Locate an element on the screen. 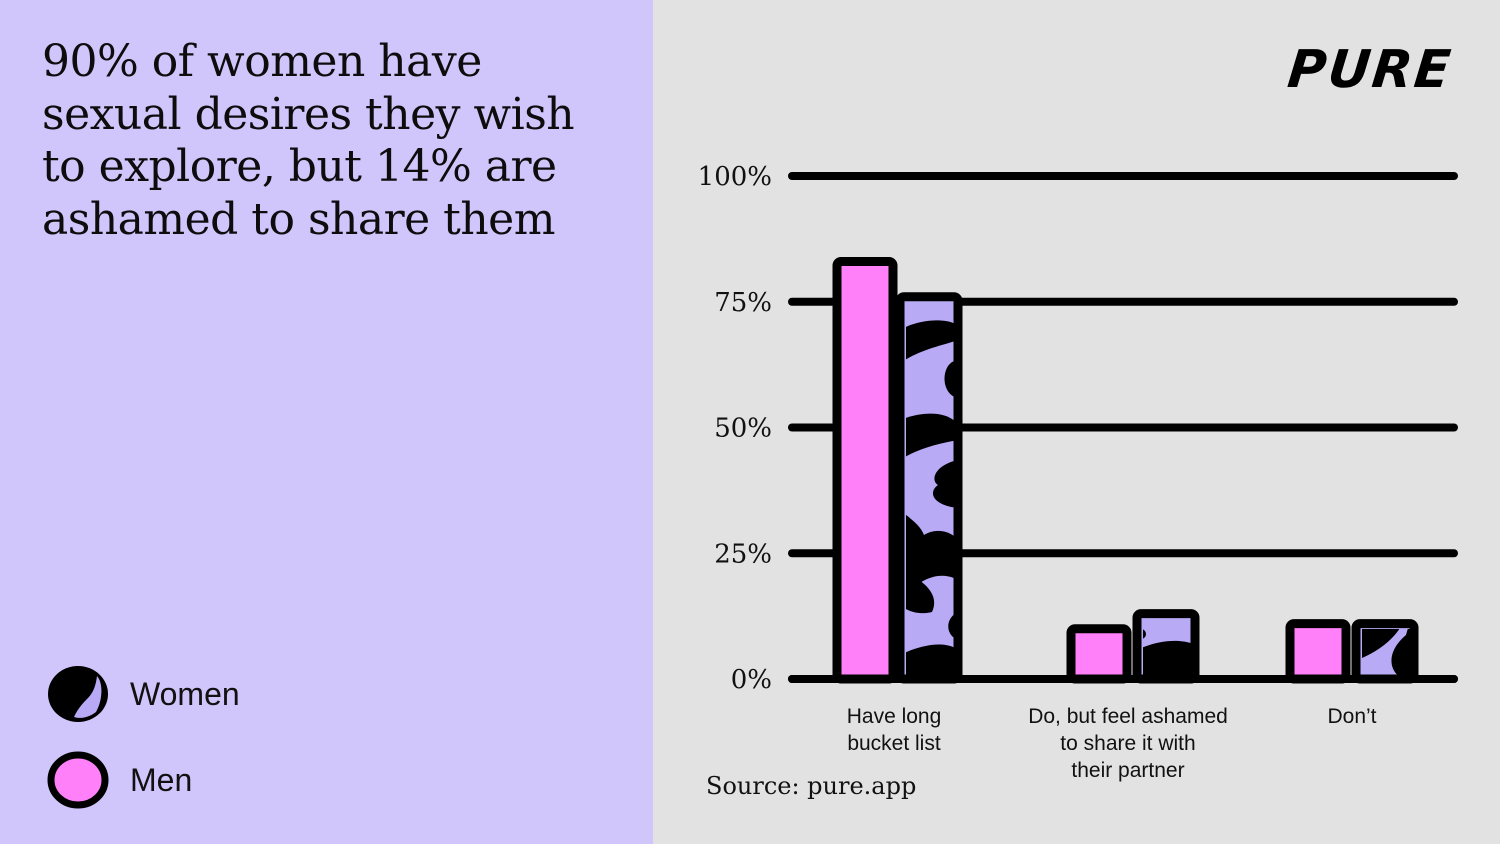  legend: Women Men is located at coordinates (142, 748).